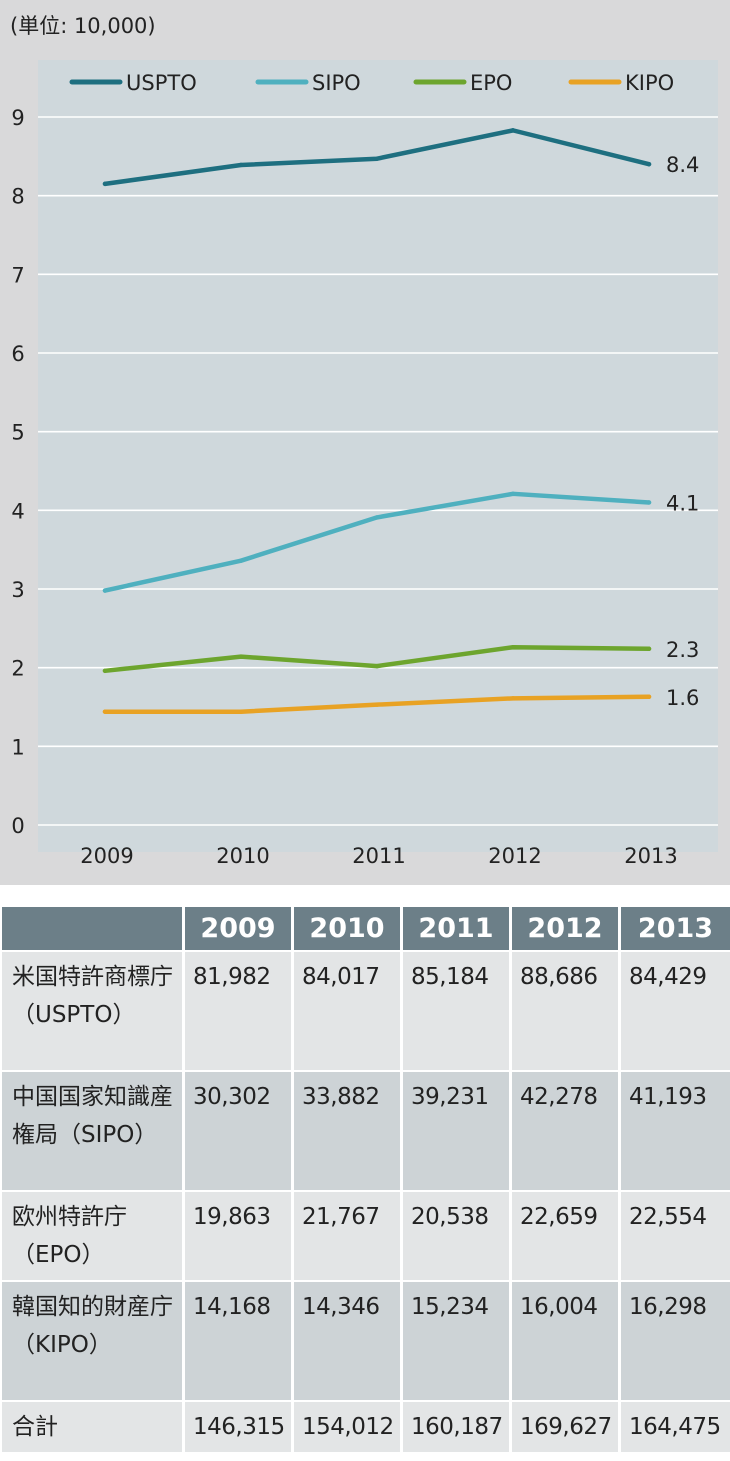  What do you see at coordinates (682, 165) in the screenshot?
I see `end-value-label: 8.4` at bounding box center [682, 165].